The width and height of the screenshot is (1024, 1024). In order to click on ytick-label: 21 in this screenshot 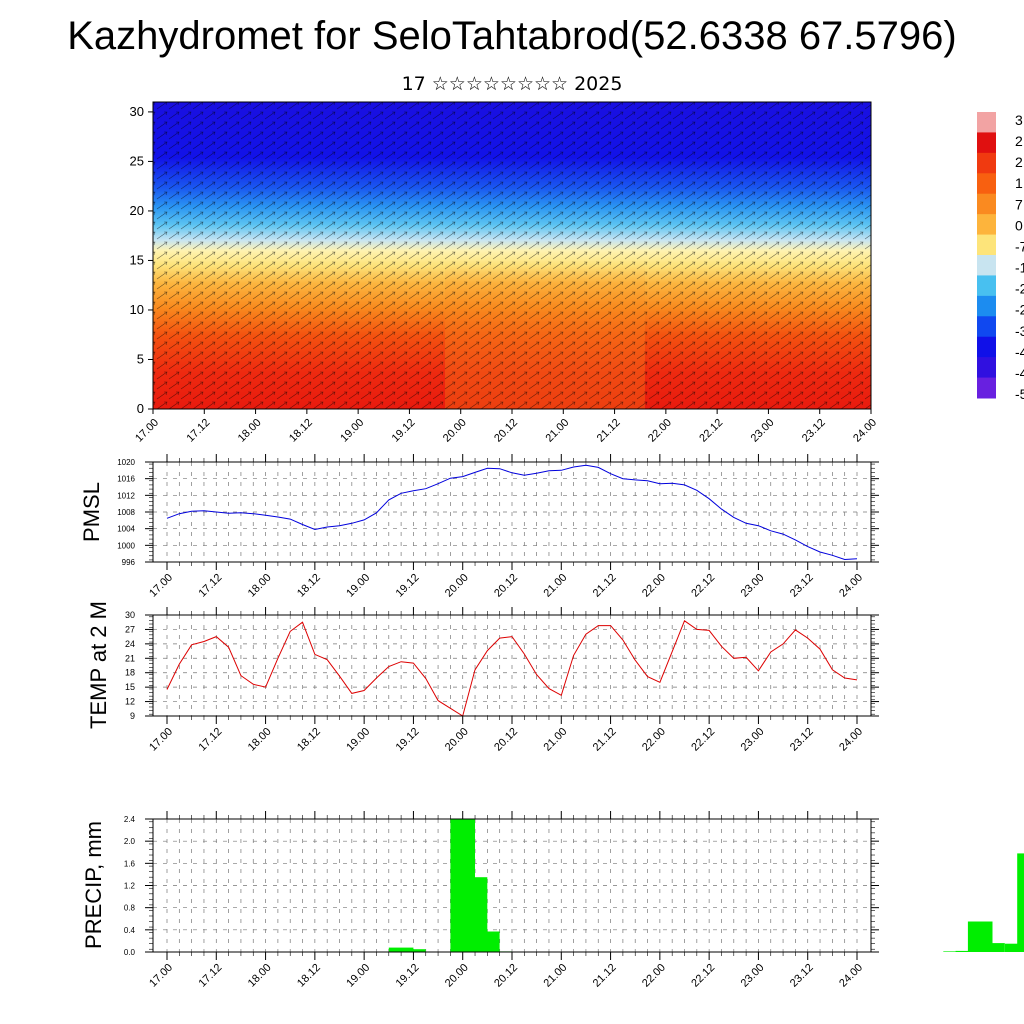, I will do `click(130, 658)`.